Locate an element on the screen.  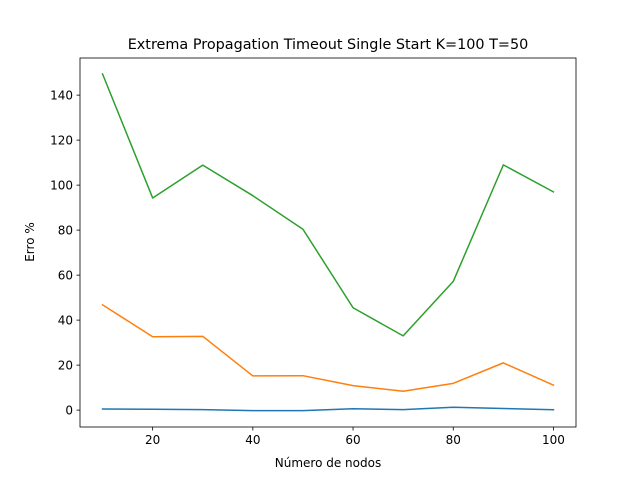
y-axis-label: Erro % is located at coordinates (30, 242).